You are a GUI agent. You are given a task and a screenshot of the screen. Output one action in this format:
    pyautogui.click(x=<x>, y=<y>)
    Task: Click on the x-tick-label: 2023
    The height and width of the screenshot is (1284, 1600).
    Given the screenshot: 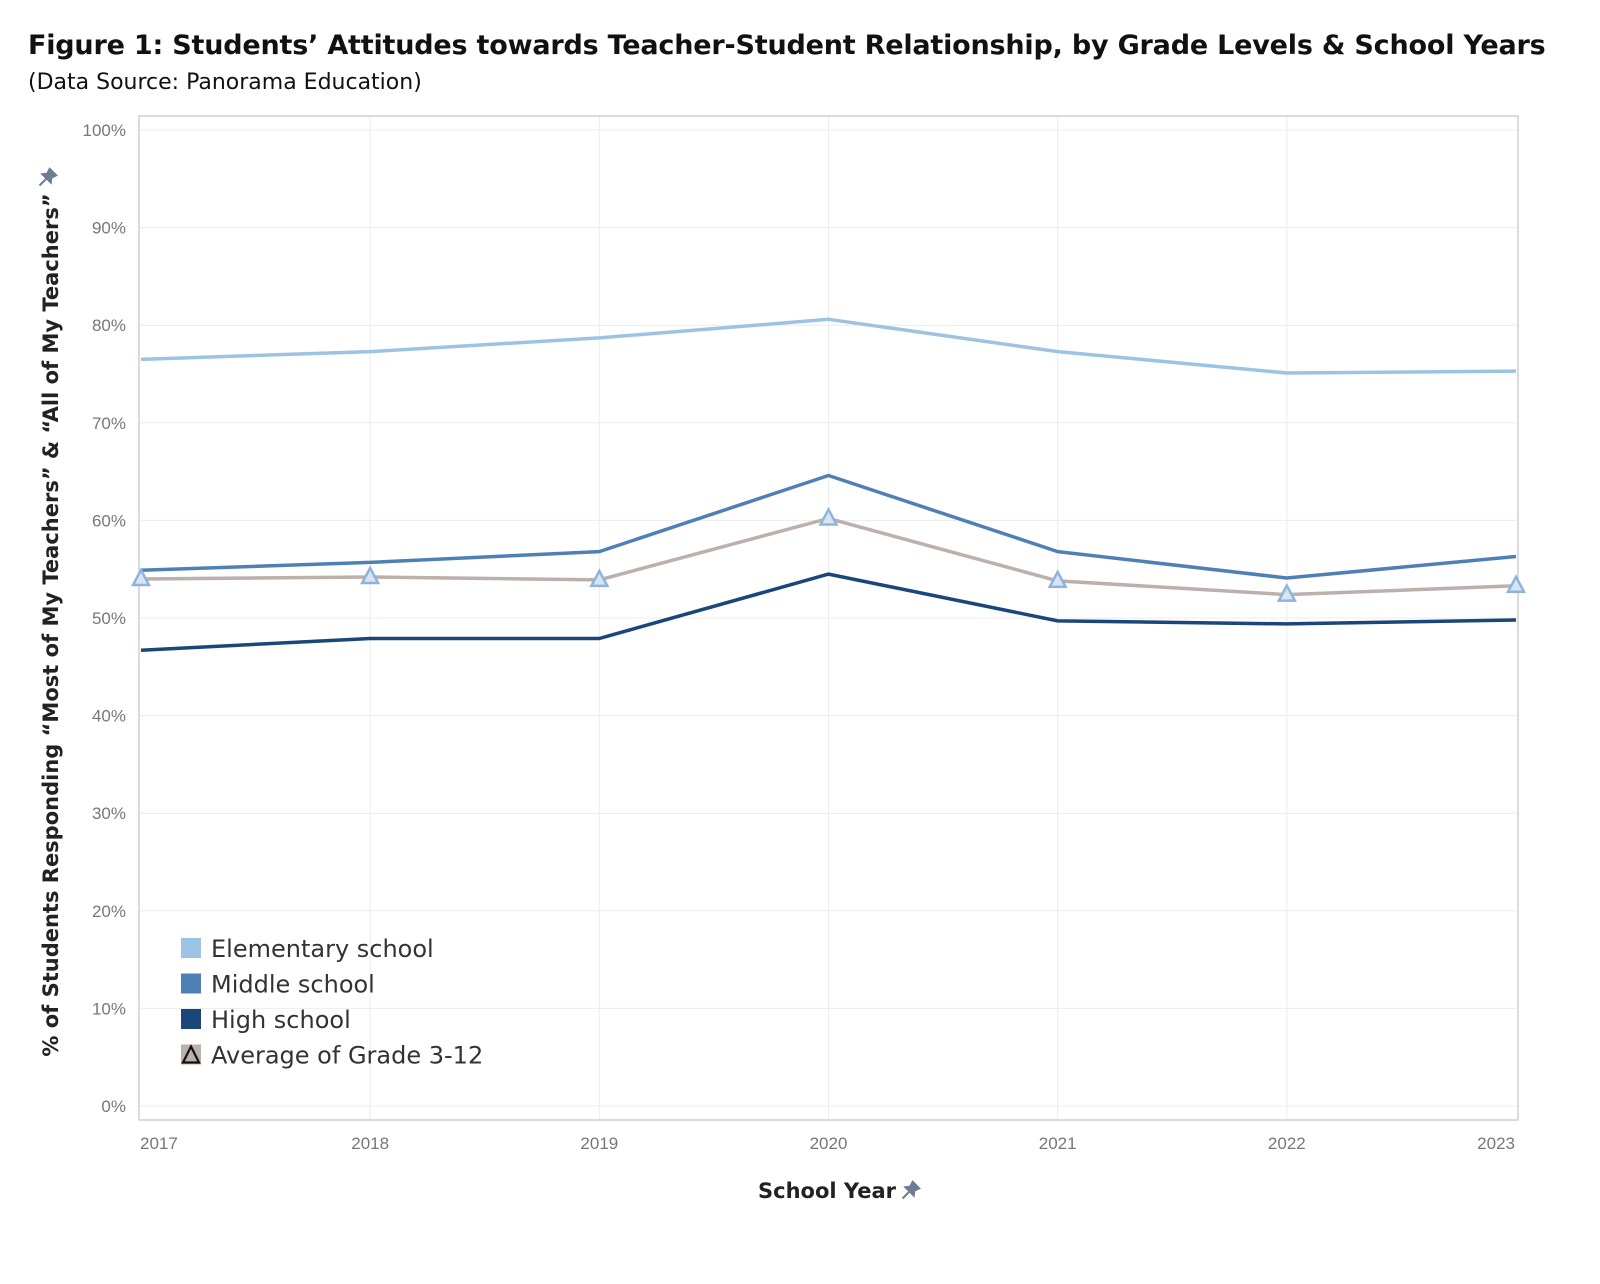 What is the action you would take?
    pyautogui.click(x=1496, y=1143)
    